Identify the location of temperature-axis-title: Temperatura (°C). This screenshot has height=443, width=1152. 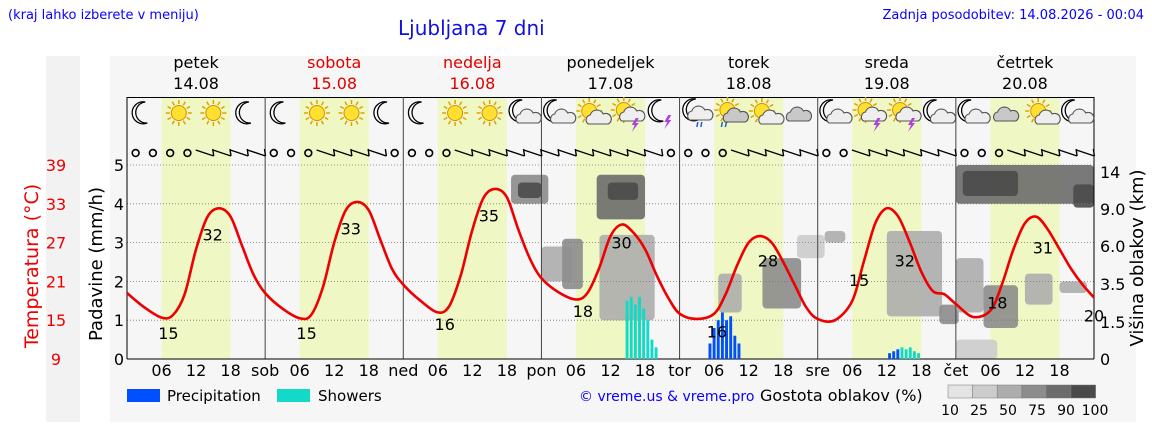
(32, 266).